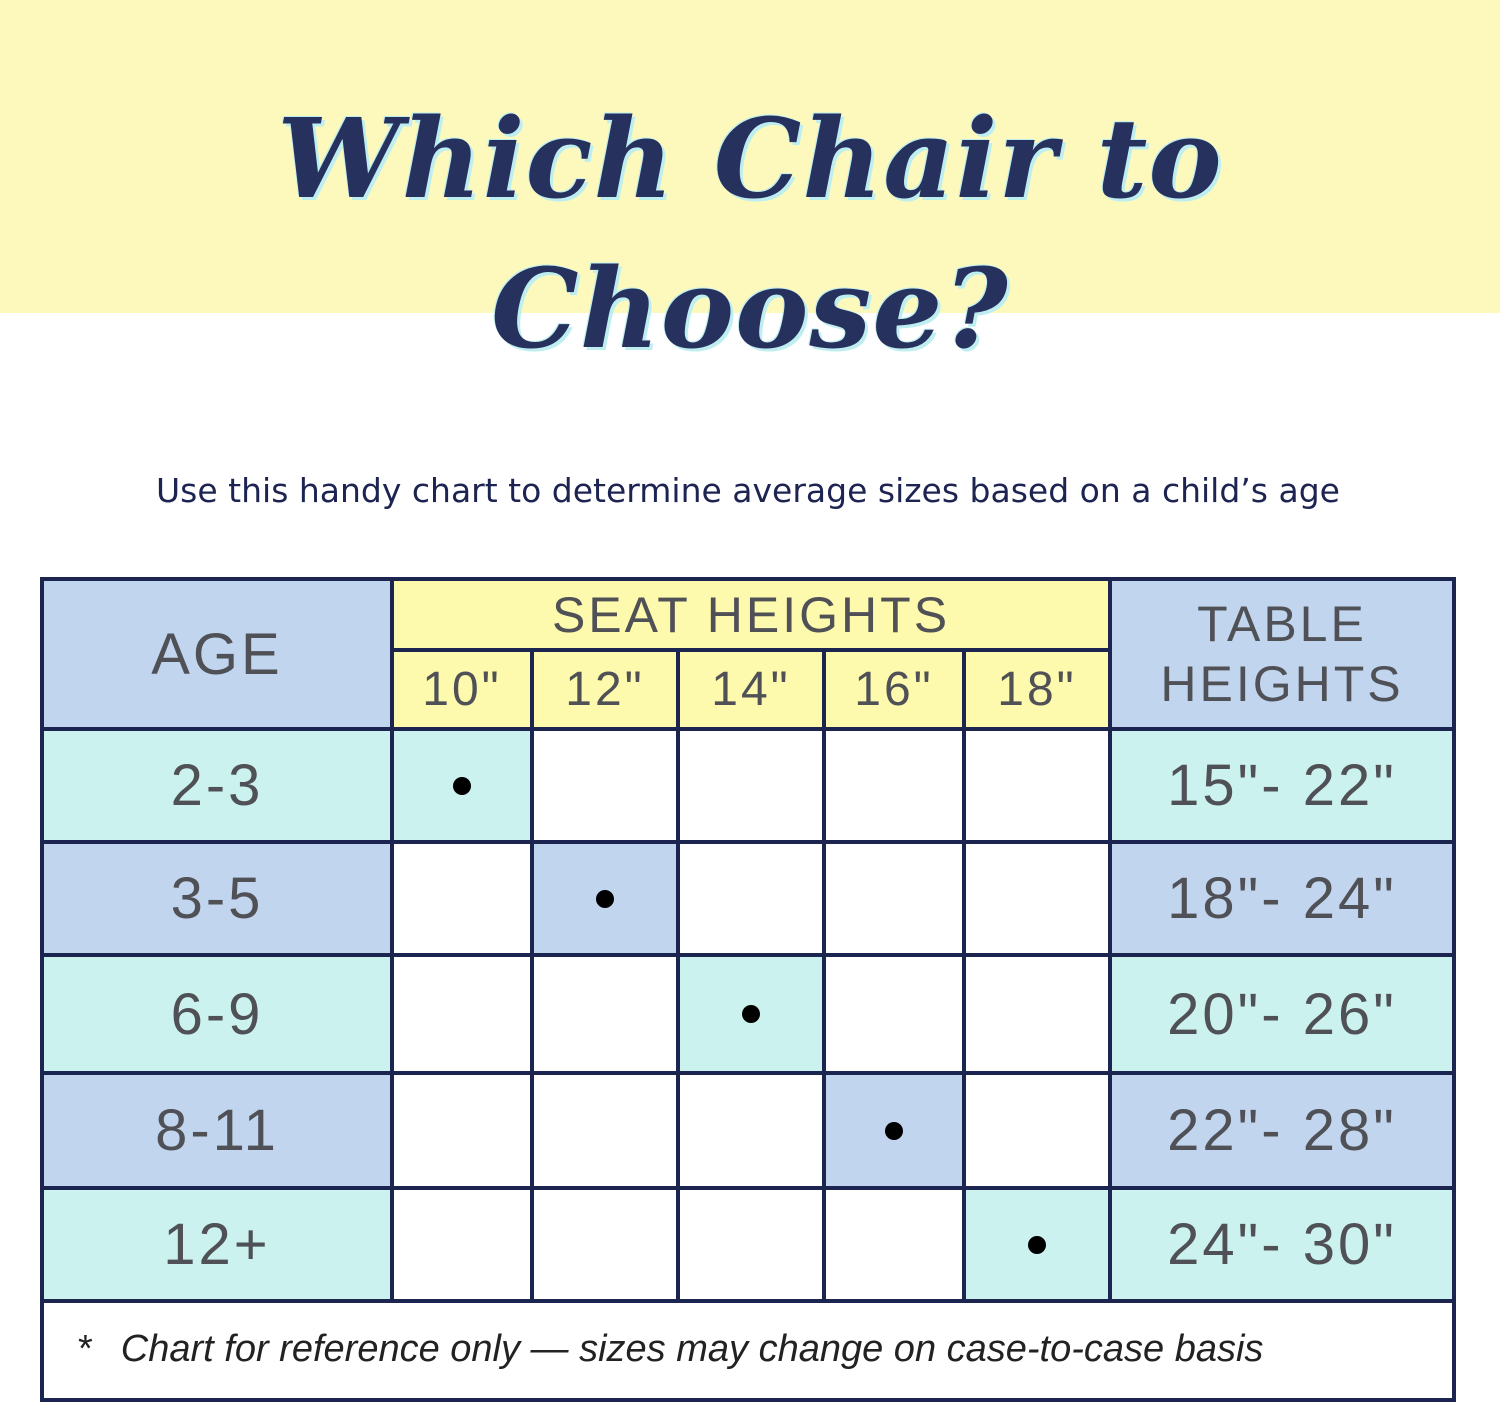 This screenshot has height=1403, width=1500. Describe the element at coordinates (1282, 624) in the screenshot. I see `table-heights-header-line1: TABLE` at that location.